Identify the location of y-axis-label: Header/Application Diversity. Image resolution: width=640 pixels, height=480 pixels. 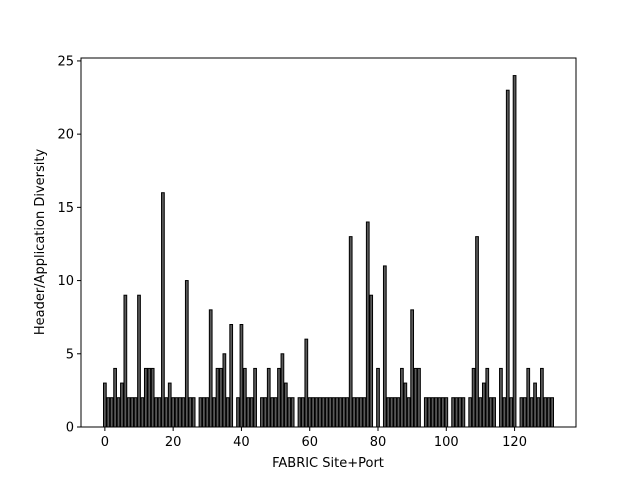
(40, 242).